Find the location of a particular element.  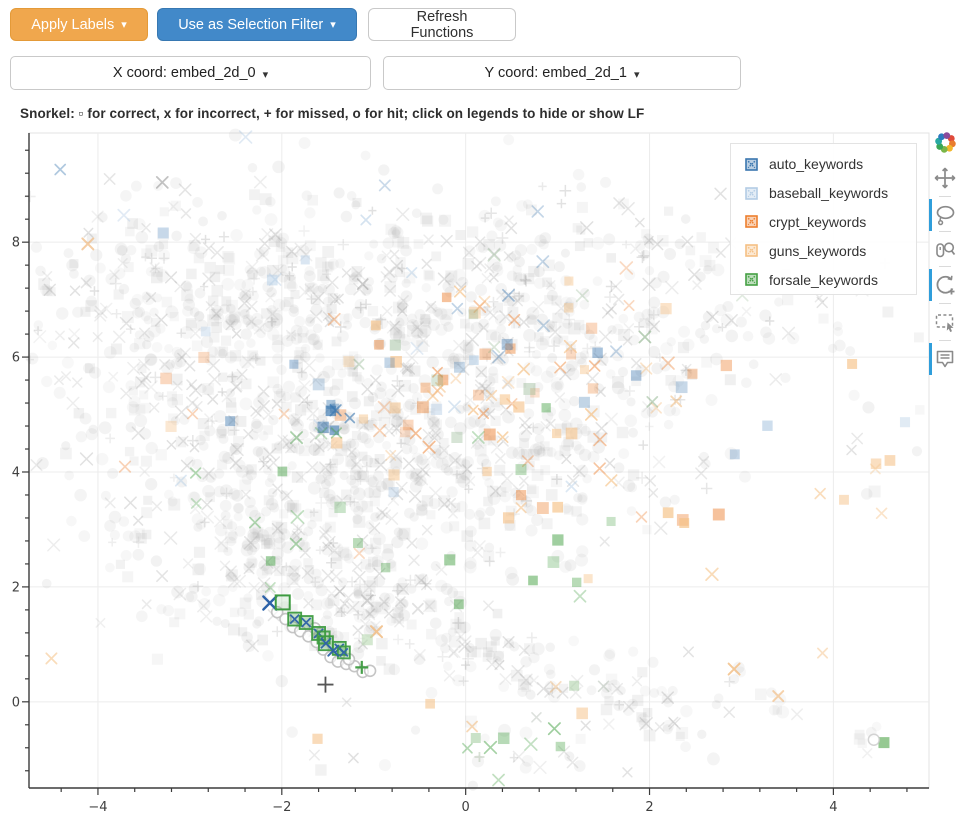

wheel-zoom-tool is located at coordinates (945, 250).